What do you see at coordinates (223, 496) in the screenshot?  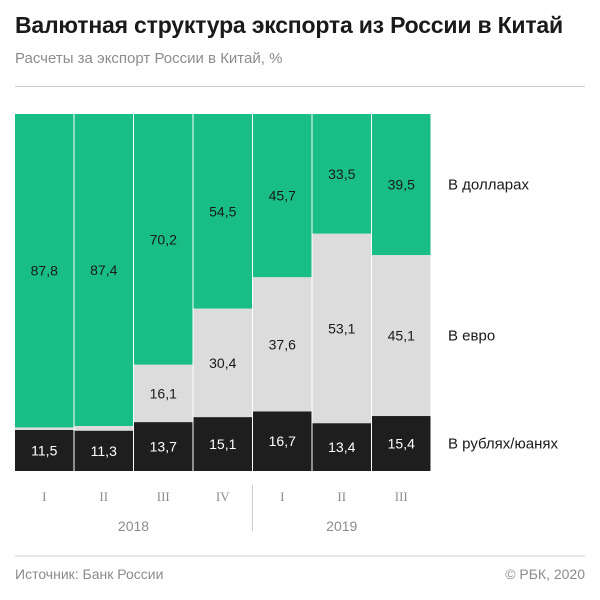 I see `x-tick-label: IV` at bounding box center [223, 496].